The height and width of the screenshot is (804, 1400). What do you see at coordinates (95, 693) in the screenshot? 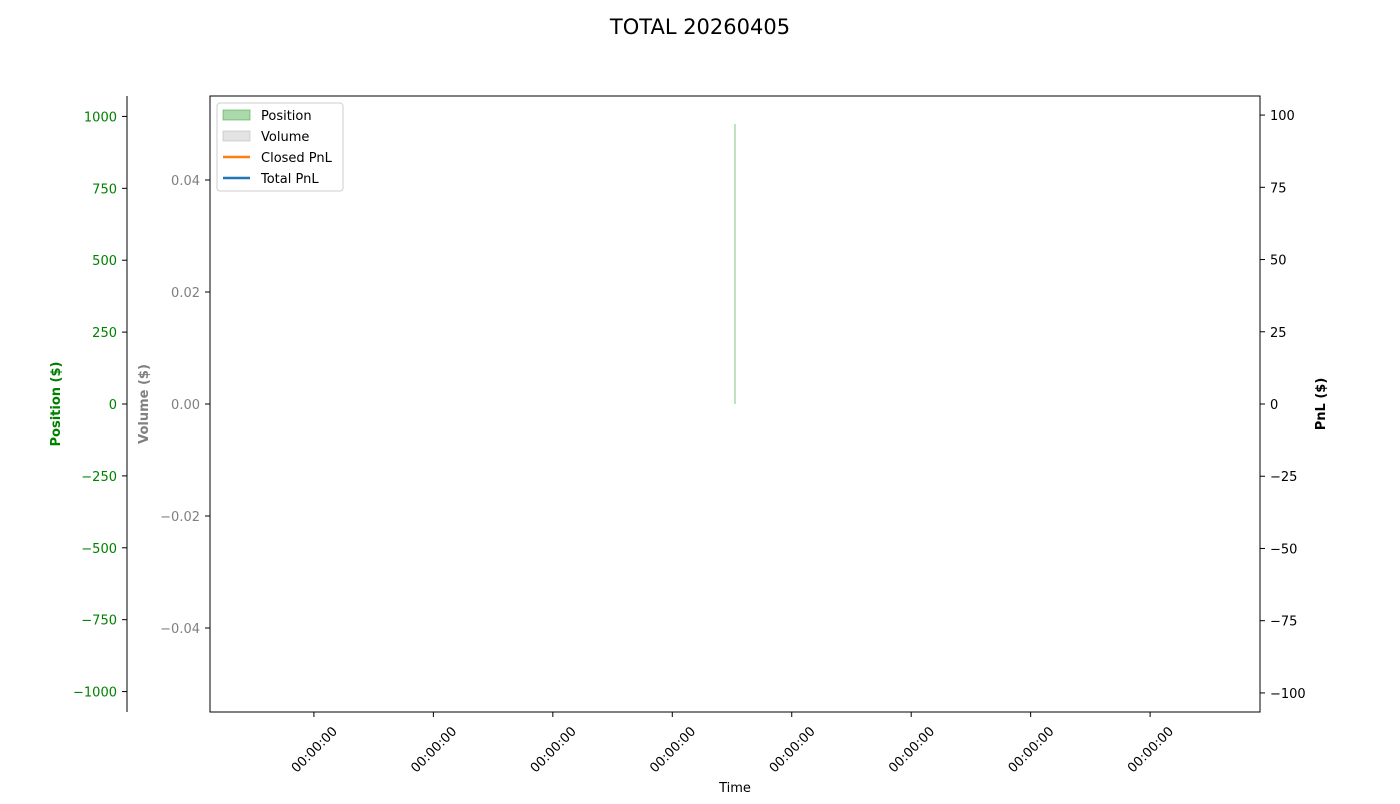
I see `y-tick-label: −1000` at bounding box center [95, 693].